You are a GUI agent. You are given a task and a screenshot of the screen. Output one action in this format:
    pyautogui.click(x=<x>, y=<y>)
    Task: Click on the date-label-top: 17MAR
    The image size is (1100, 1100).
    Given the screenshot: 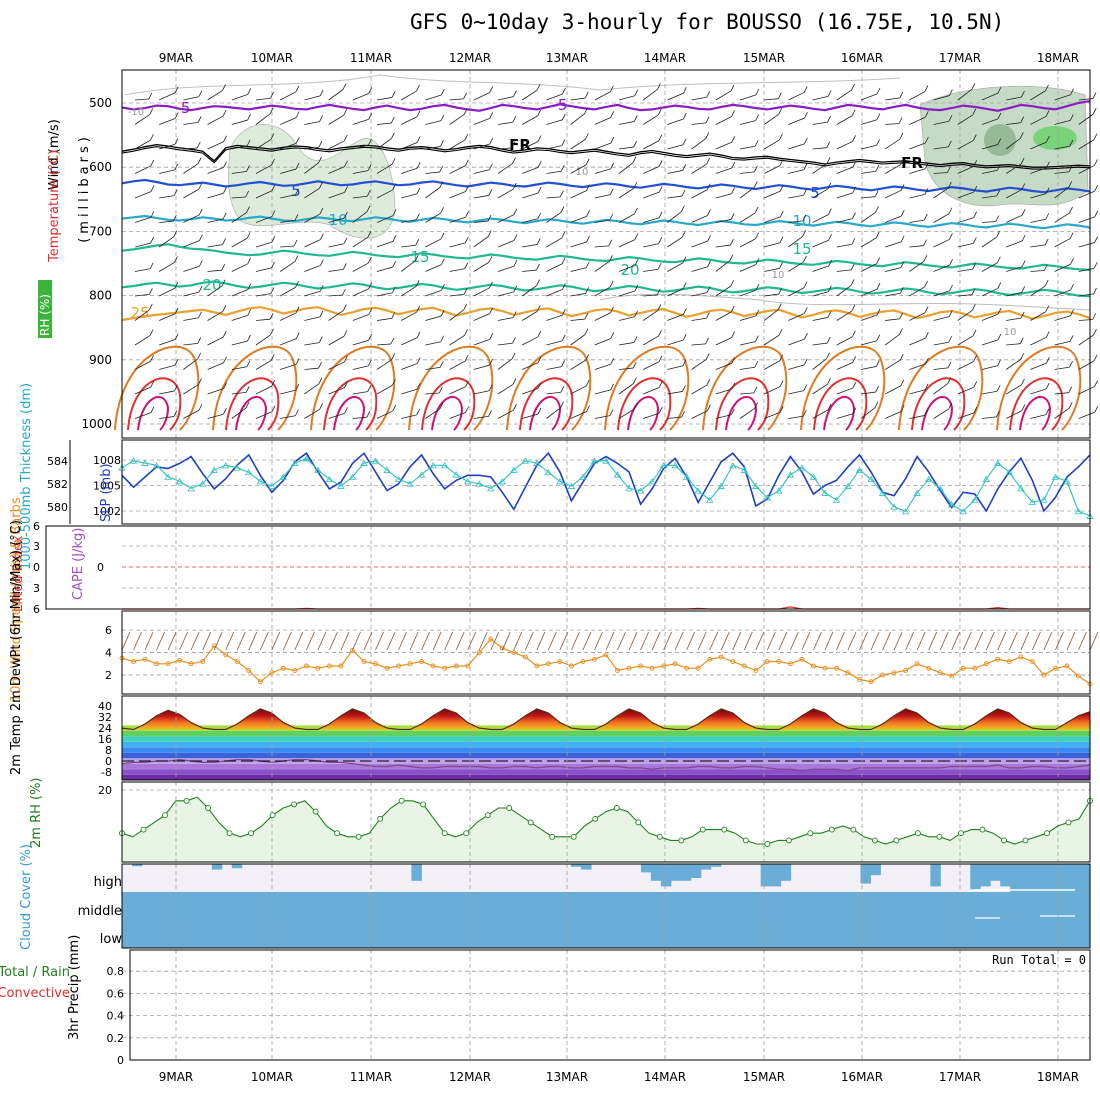 What is the action you would take?
    pyautogui.click(x=960, y=58)
    